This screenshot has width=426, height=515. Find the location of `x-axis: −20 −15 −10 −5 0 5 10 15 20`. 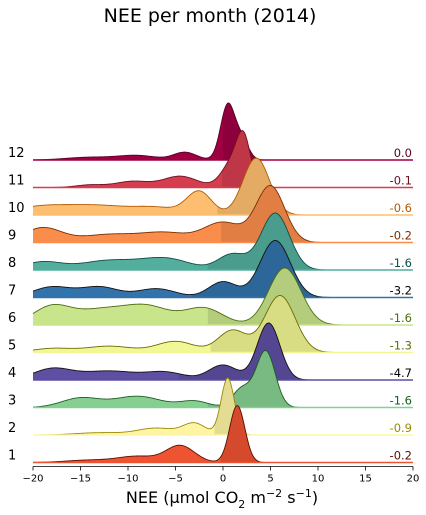

x-axis: −20 −15 −10 −5 0 5 10 15 20 is located at coordinates (221, 475).